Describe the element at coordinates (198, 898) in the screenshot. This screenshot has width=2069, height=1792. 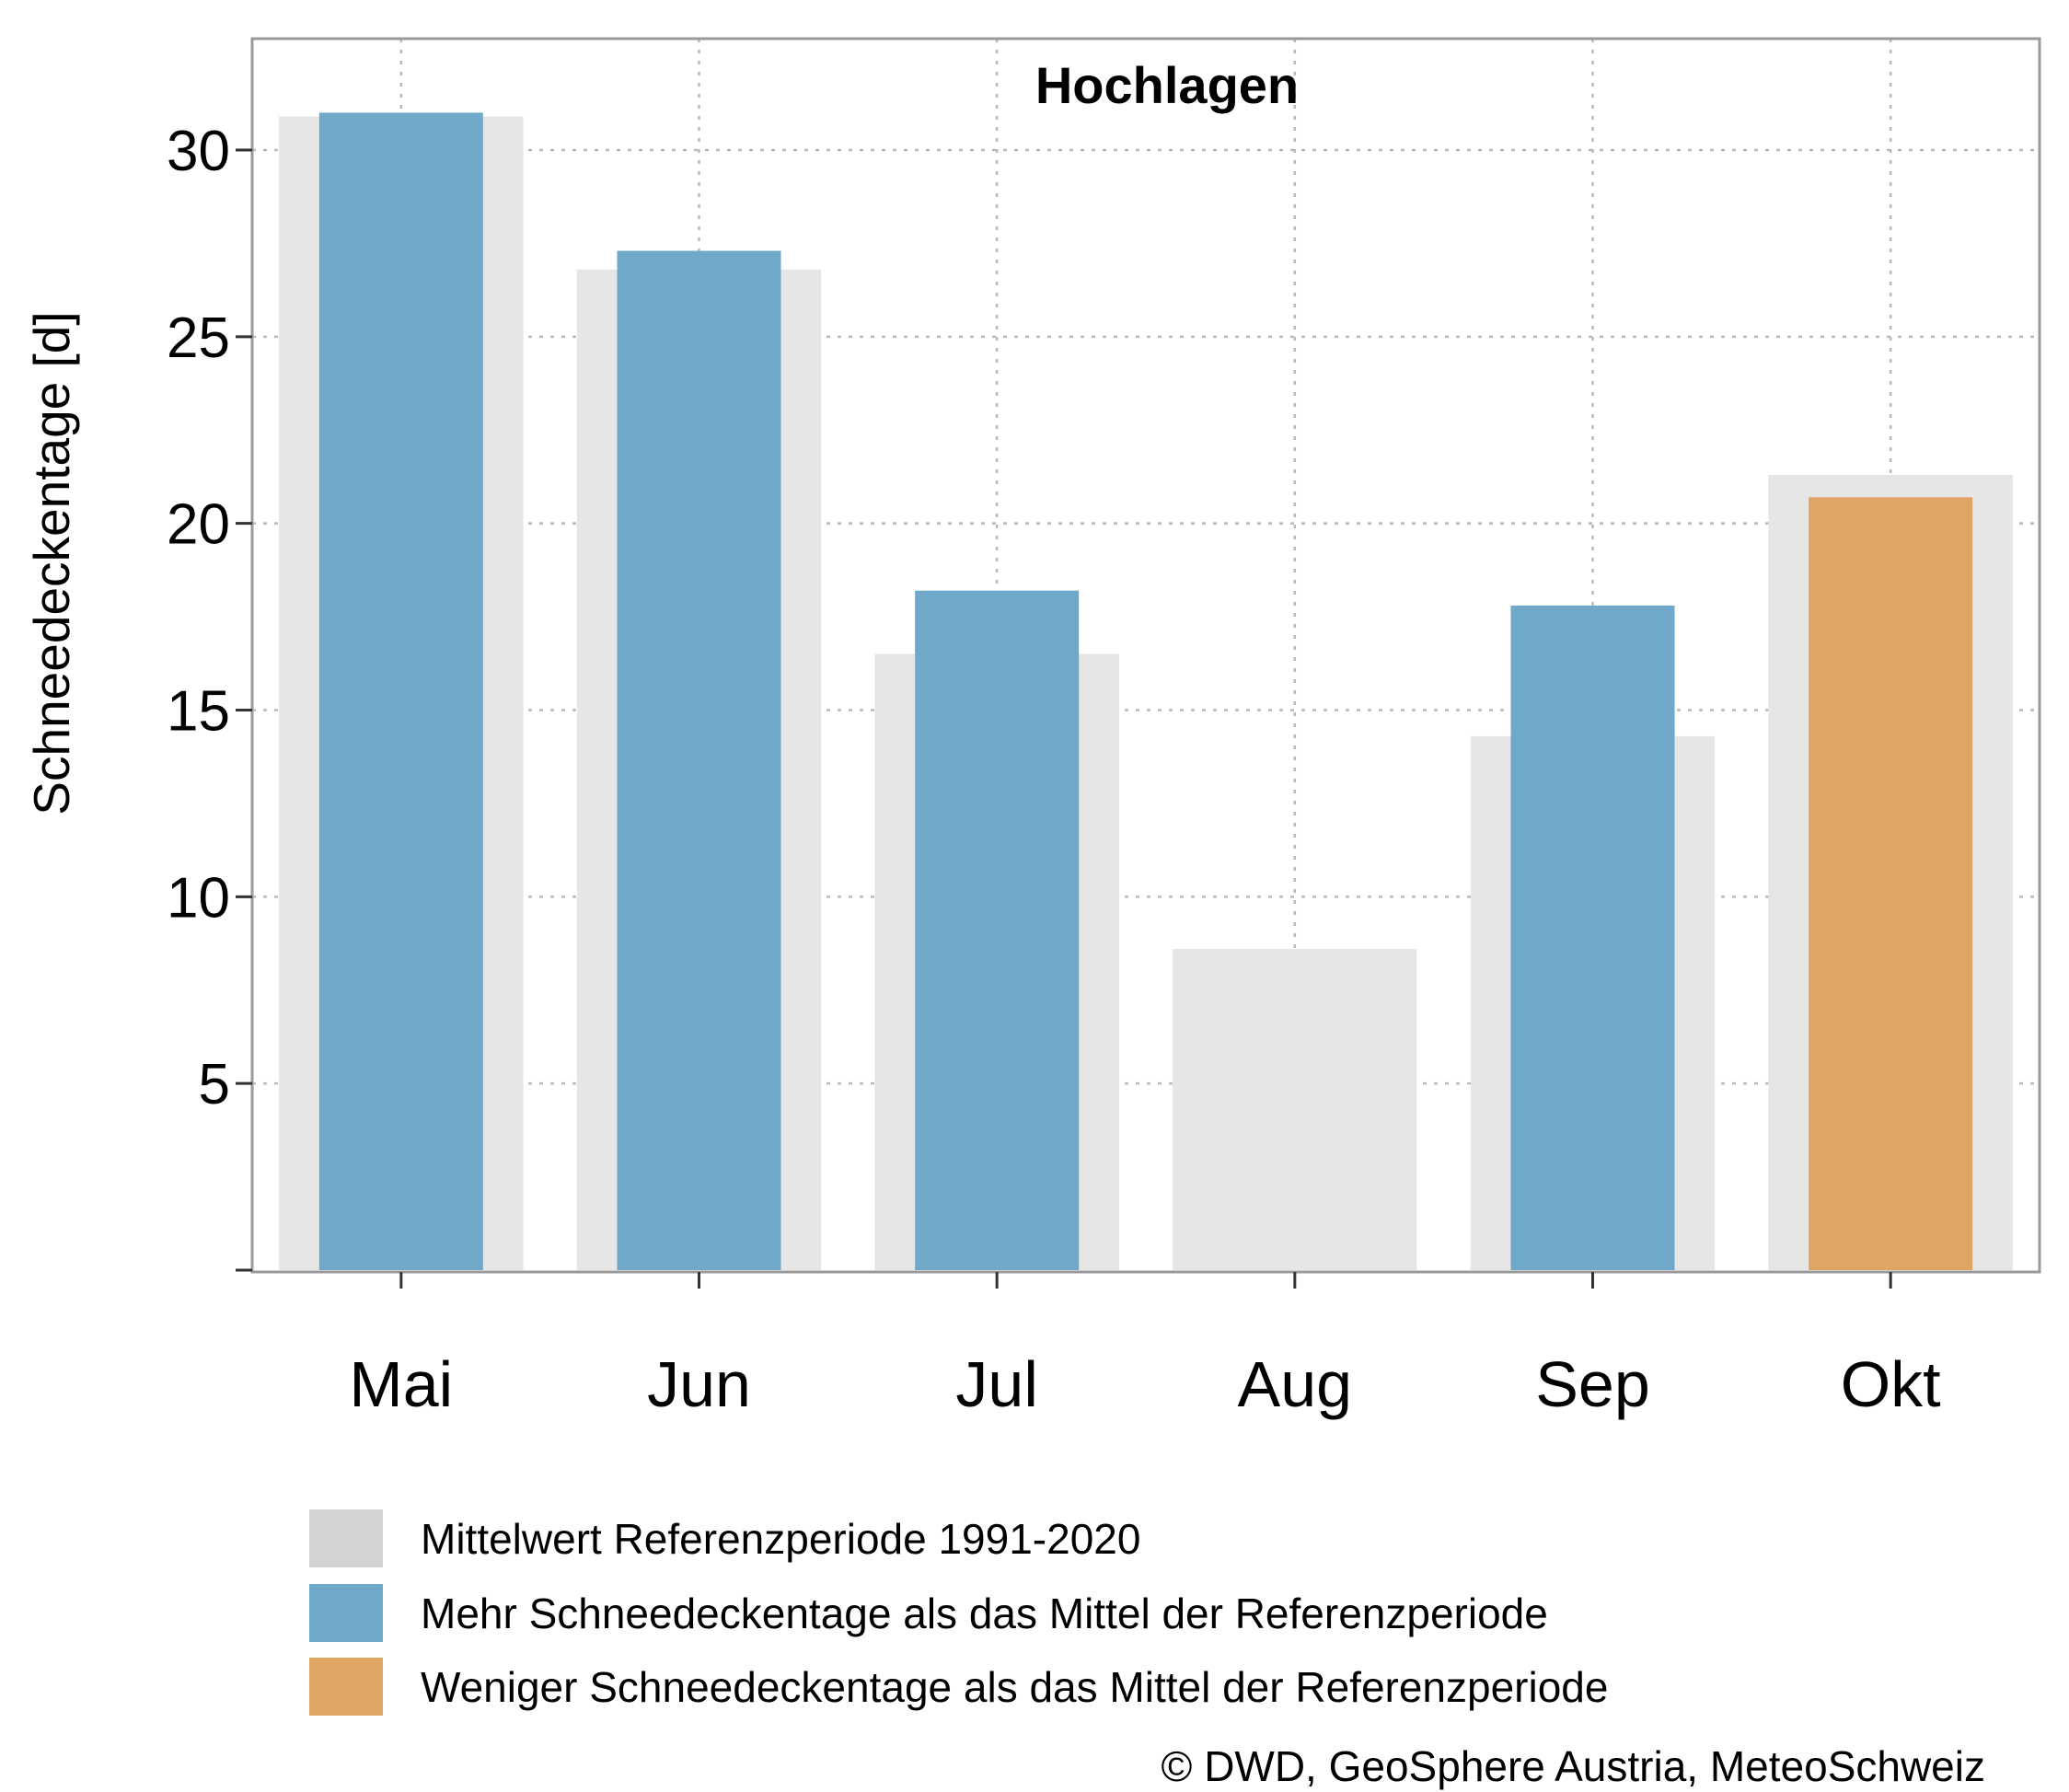
I see `y-tick-label: 10` at that location.